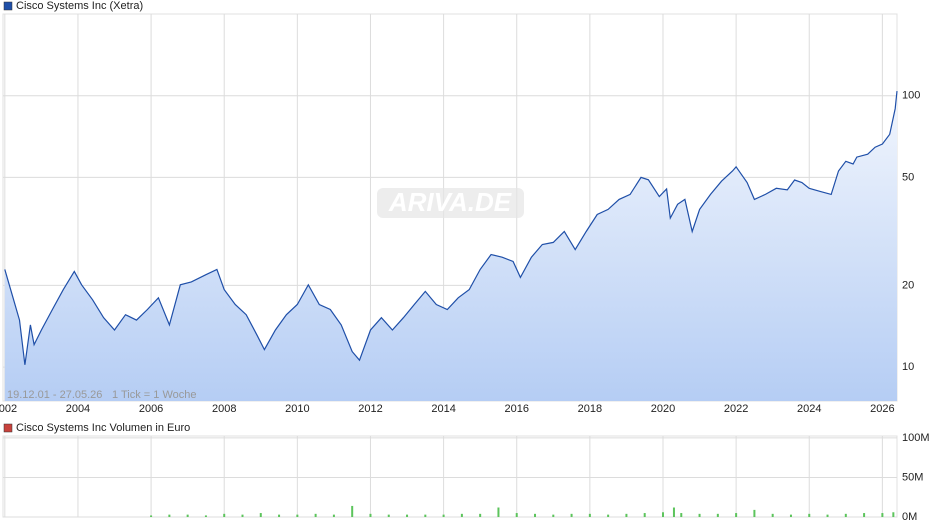  What do you see at coordinates (908, 177) in the screenshot?
I see `y-tick-label: 50` at bounding box center [908, 177].